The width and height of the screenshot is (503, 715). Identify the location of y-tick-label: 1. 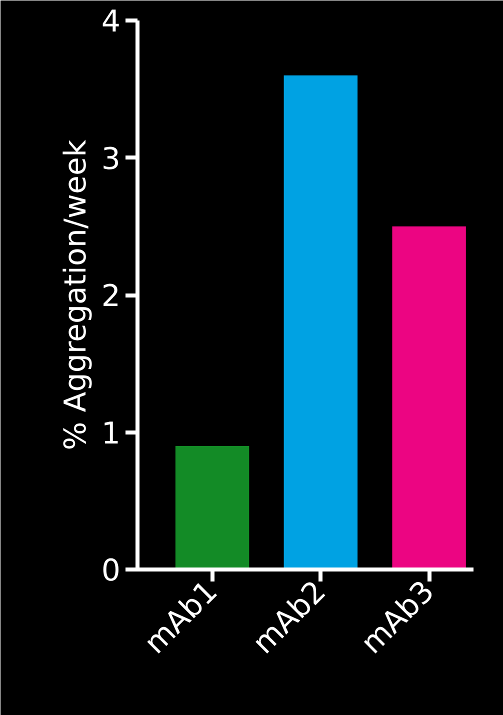
(111, 434).